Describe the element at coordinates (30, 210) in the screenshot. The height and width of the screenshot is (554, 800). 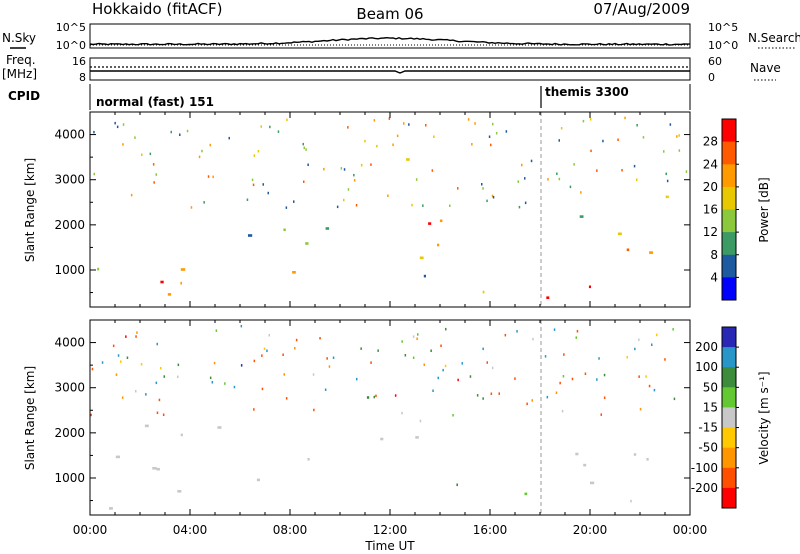
I see `power-ylabel: Slant Range [km]` at that location.